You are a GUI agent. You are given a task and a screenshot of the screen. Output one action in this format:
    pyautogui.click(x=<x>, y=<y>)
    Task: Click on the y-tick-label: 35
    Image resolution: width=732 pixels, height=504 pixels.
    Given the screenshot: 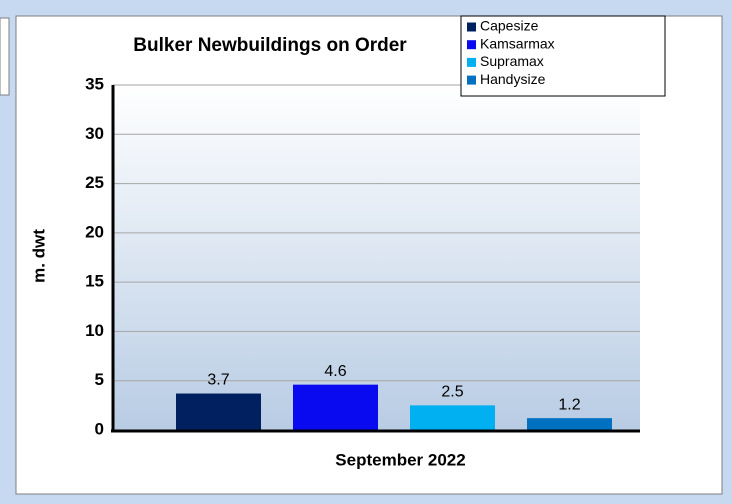 What is the action you would take?
    pyautogui.click(x=94, y=83)
    